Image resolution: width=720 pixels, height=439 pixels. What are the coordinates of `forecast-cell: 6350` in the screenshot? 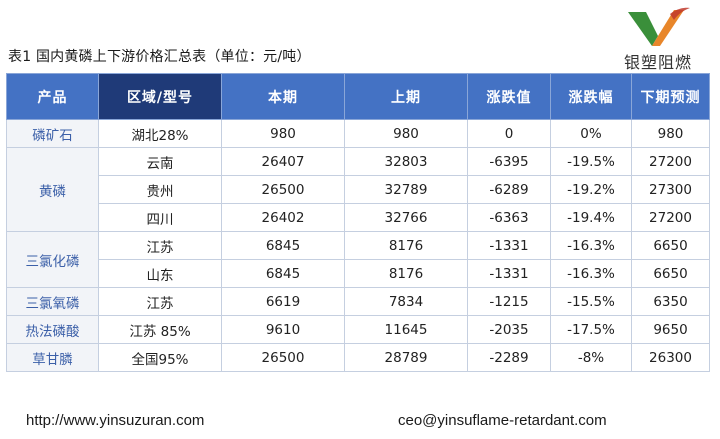 It's located at (670, 301).